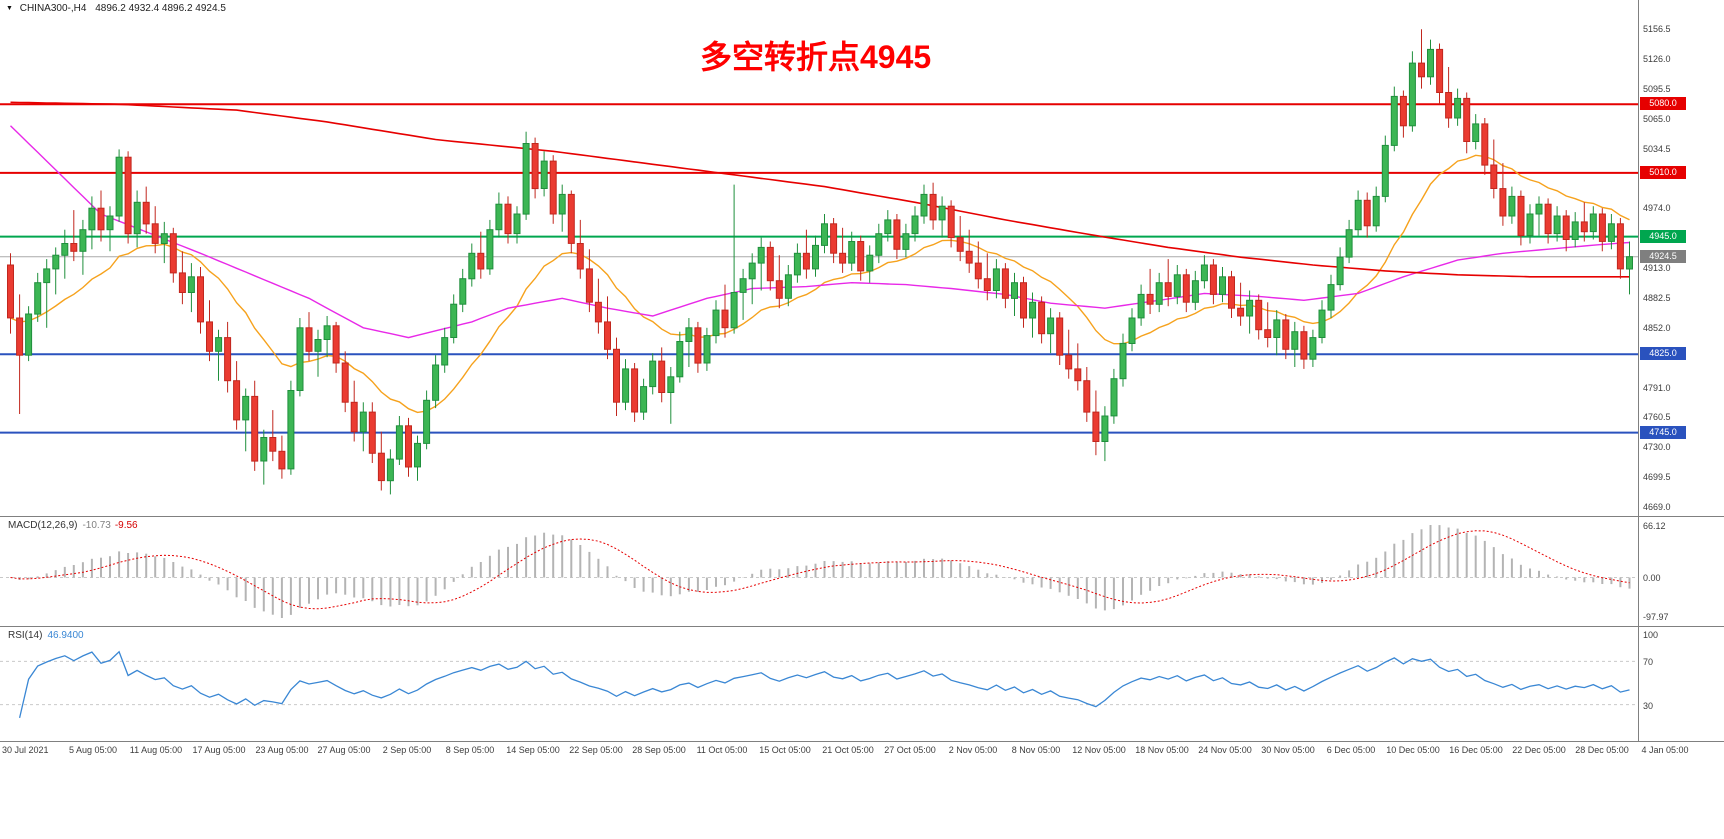 The image size is (1724, 839). I want to click on rsi-line, so click(824, 684).